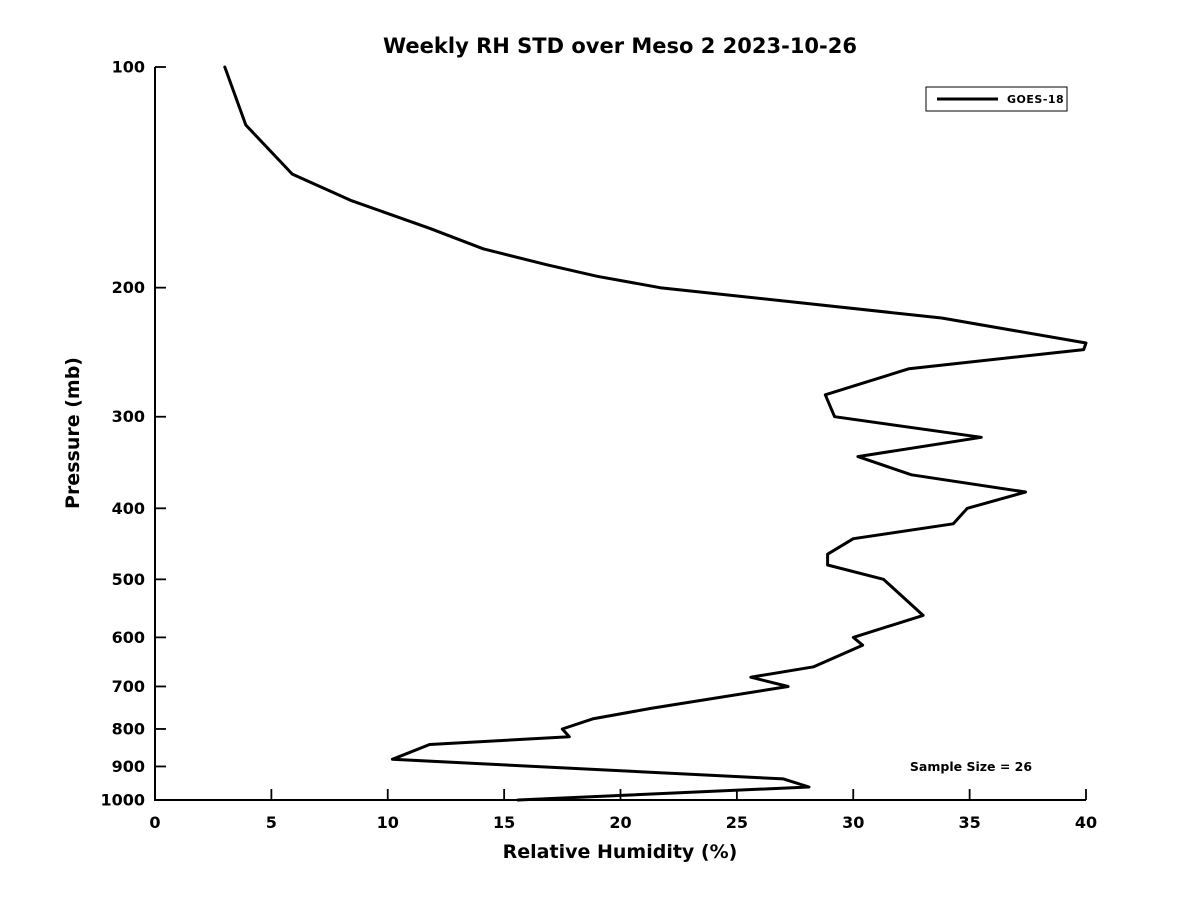 The height and width of the screenshot is (904, 1200). What do you see at coordinates (853, 822) in the screenshot?
I see `x-tick-label: 30` at bounding box center [853, 822].